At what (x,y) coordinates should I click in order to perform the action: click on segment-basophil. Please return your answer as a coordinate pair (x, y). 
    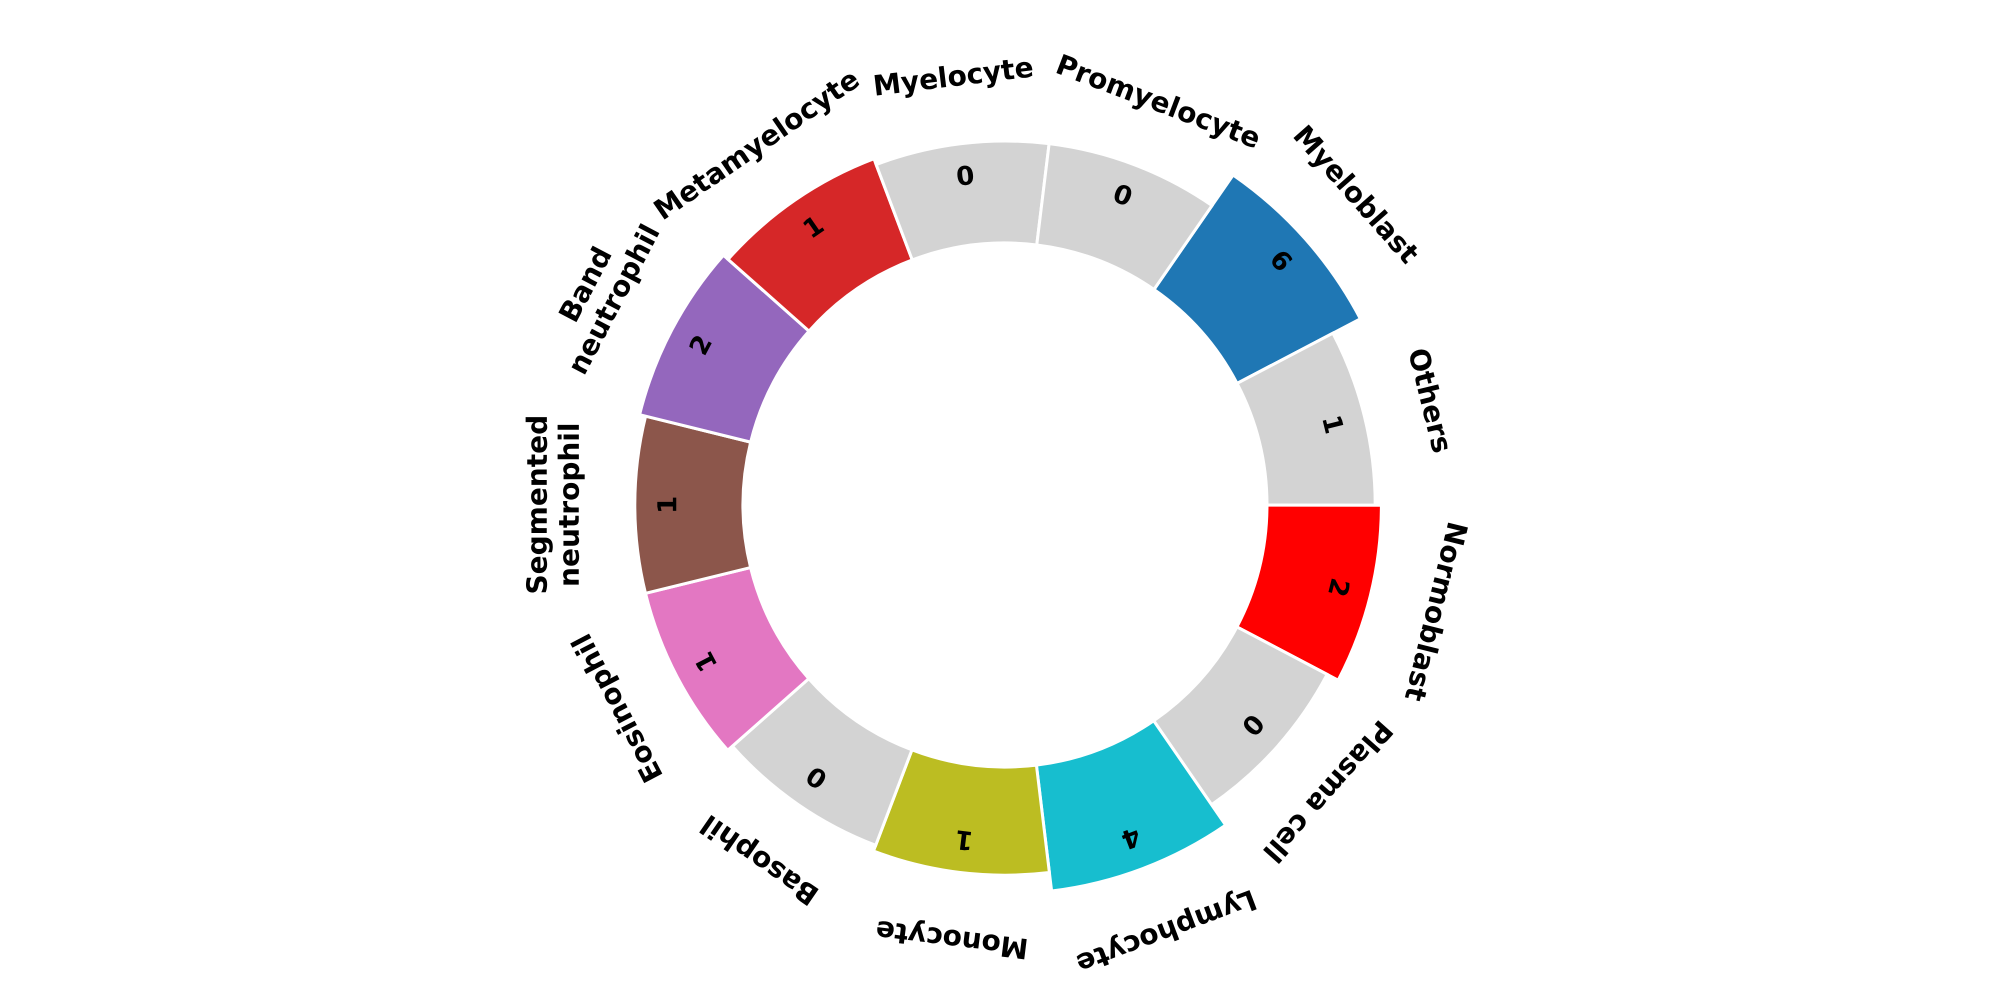
    Looking at the image, I should click on (822, 762).